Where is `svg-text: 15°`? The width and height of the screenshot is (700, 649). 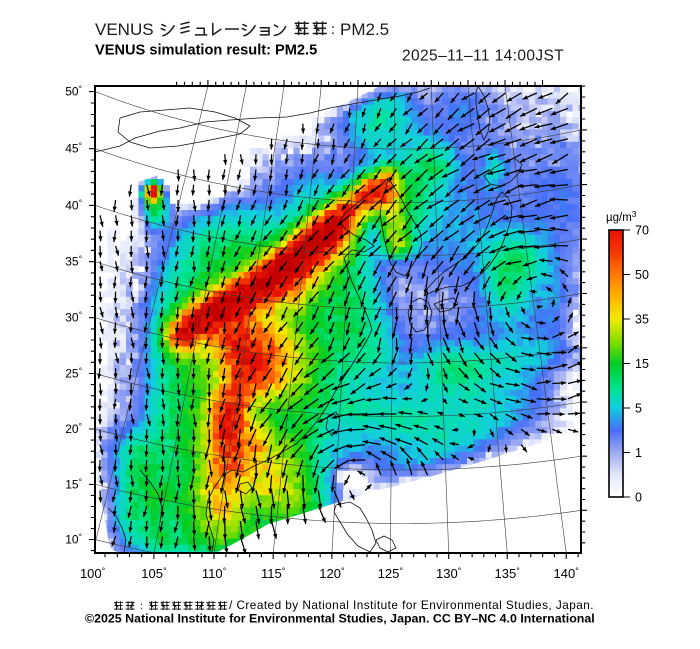 svg-text: 15° is located at coordinates (73, 483).